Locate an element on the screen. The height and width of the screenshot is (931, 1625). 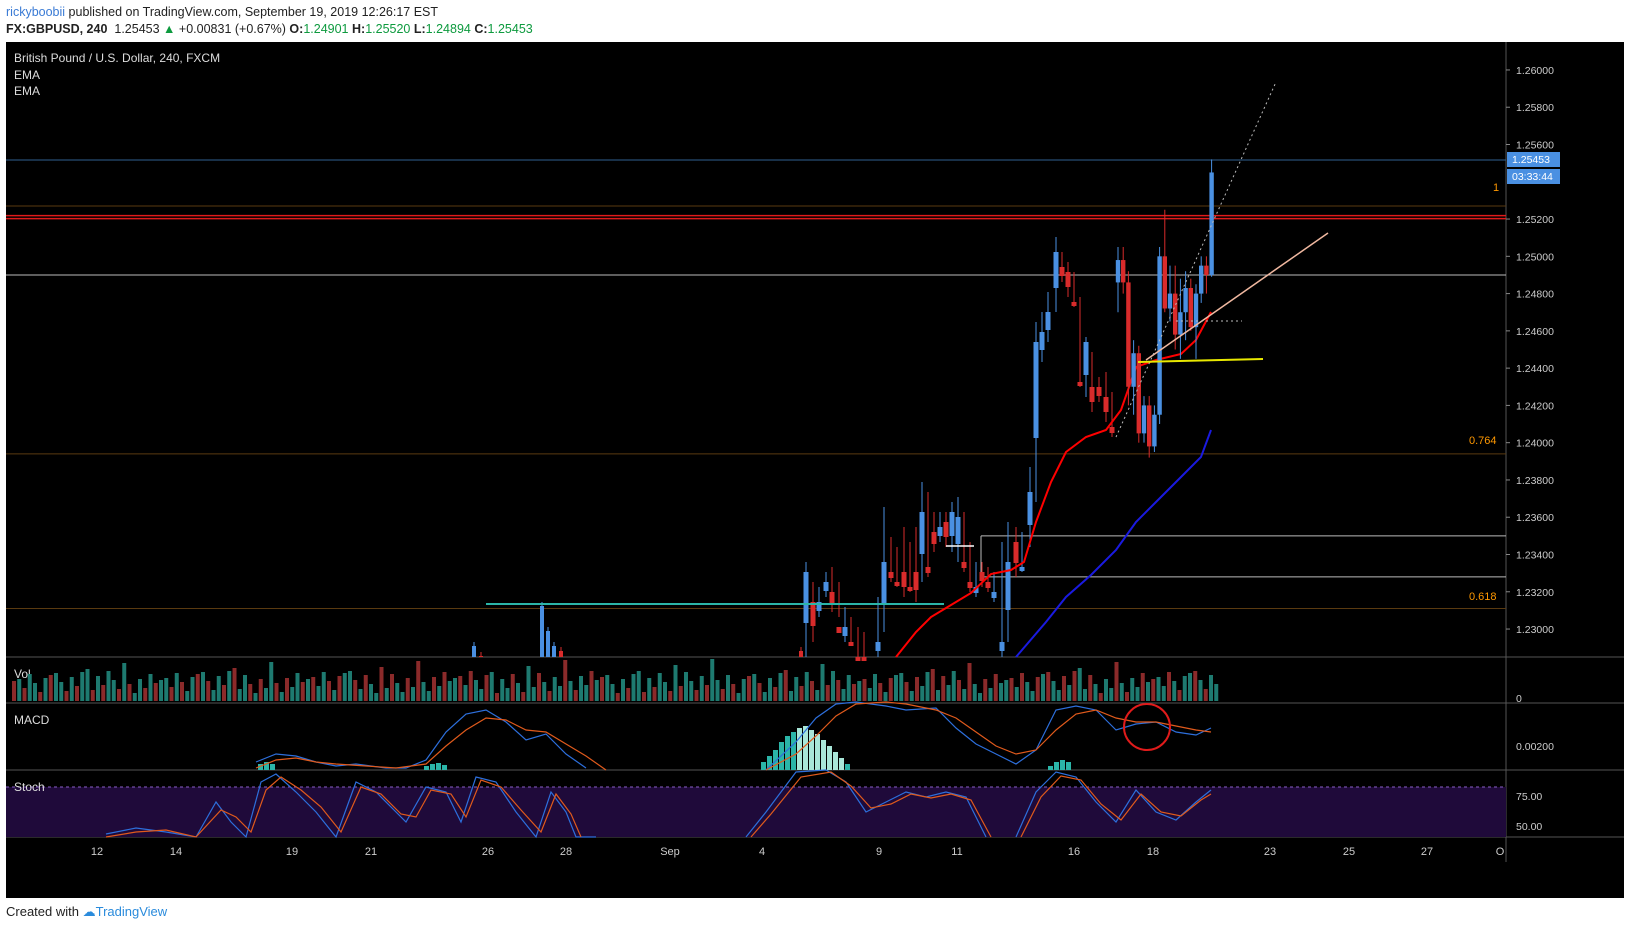
price-tick-label: 1.24400 is located at coordinates (1535, 369).